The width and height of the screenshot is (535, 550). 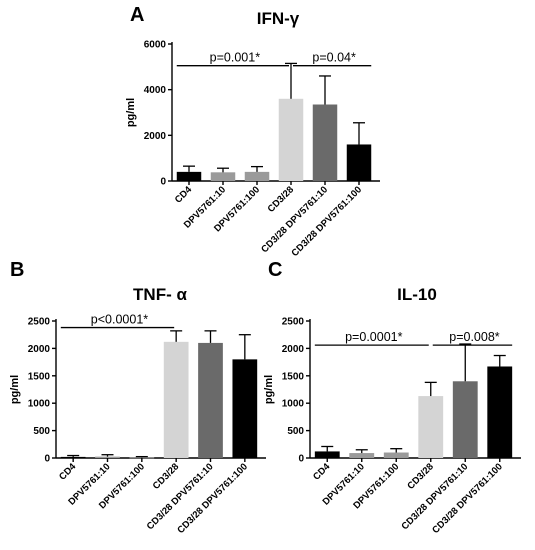 I want to click on p-value-annotation: p=0.001*, so click(x=235, y=58).